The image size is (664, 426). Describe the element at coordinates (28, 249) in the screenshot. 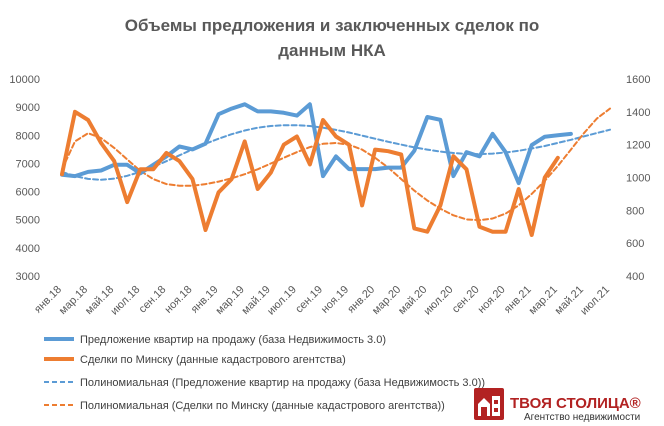

I see `y-left-tick-label: 4000` at that location.